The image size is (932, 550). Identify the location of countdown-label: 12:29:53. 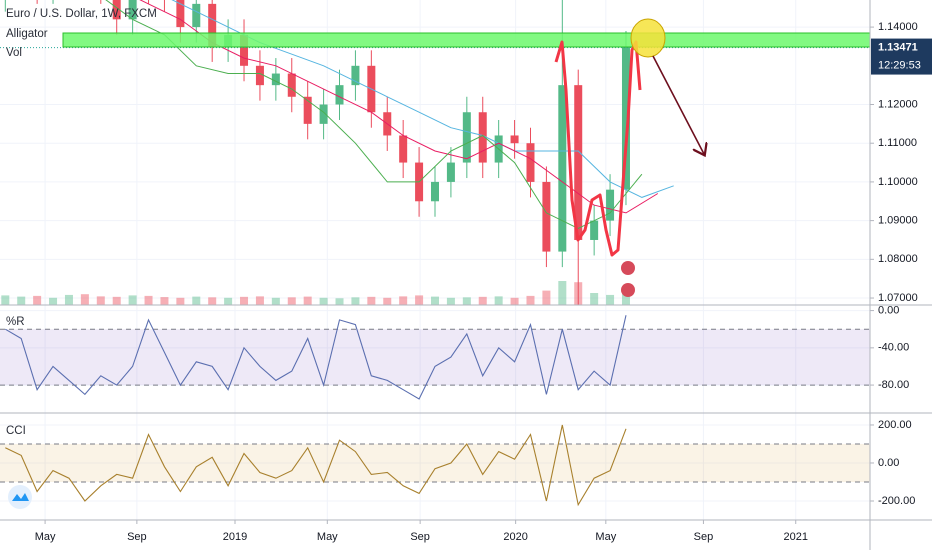
(899, 65).